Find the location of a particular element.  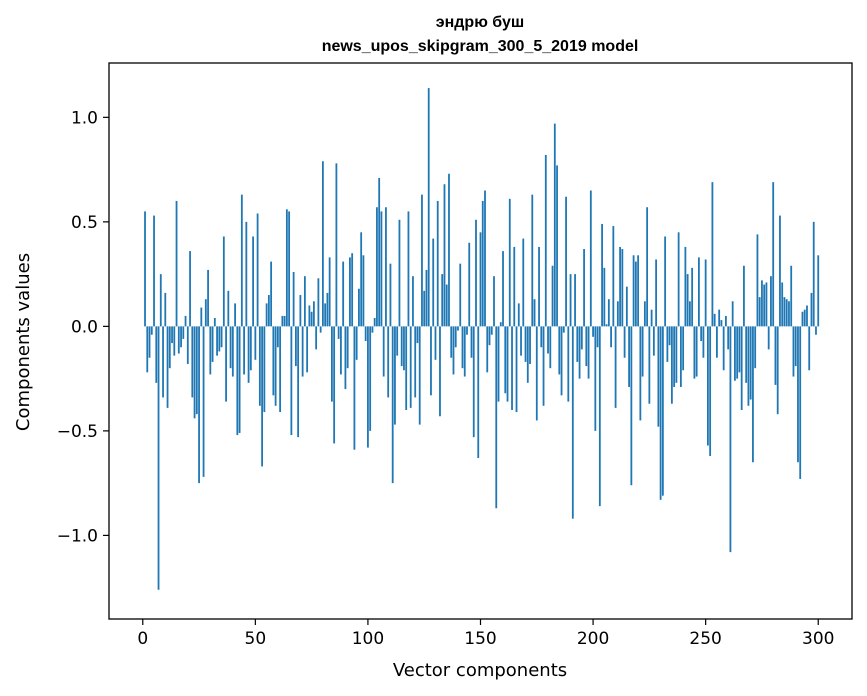

y-axis-label: Components values is located at coordinates (23, 342).